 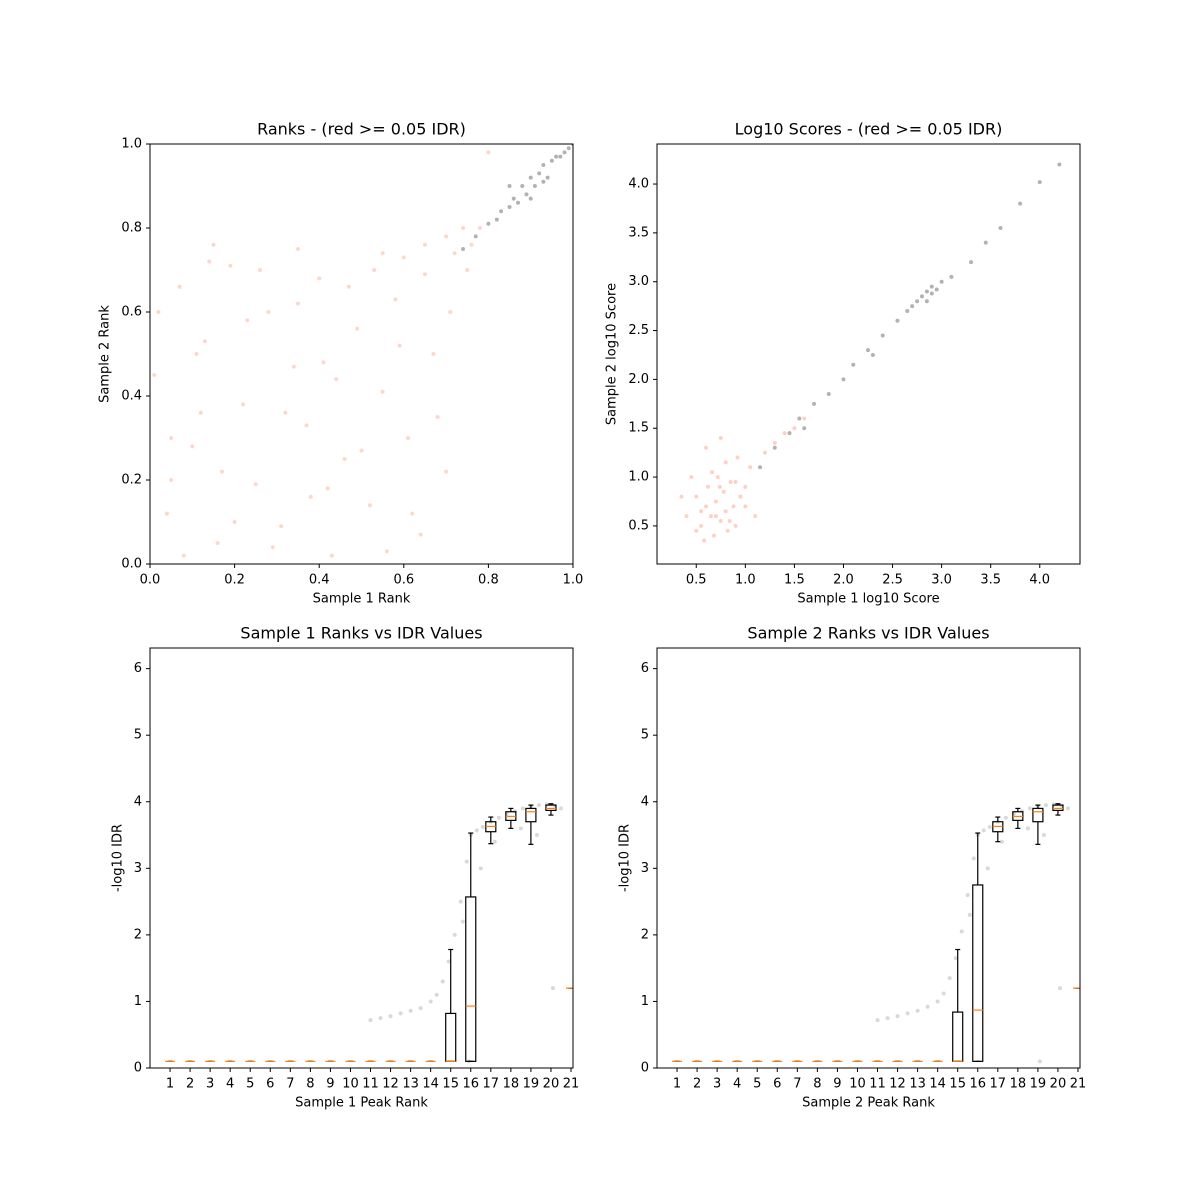 I want to click on x-tick-label: 10, so click(x=857, y=1084).